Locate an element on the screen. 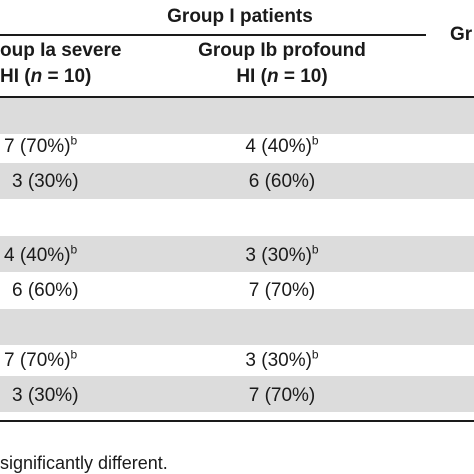 The image size is (474, 474). col-a-header-line1: oup Ia severe is located at coordinates (61, 50).